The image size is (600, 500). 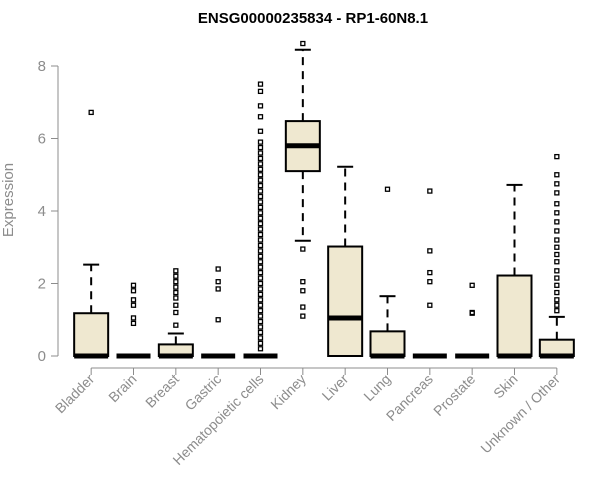 What do you see at coordinates (260, 220) in the screenshot?
I see `box-hematopoietic-cells` at bounding box center [260, 220].